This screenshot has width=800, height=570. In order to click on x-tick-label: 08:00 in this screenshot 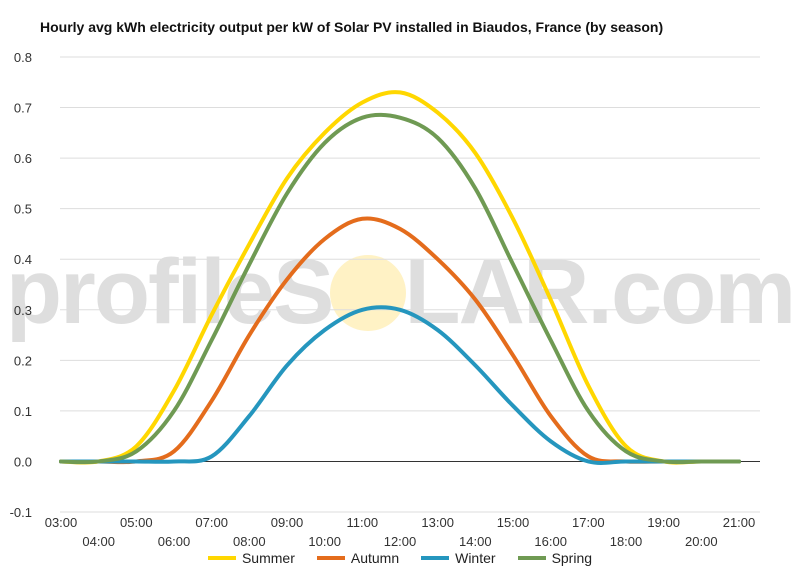, I will do `click(249, 541)`.